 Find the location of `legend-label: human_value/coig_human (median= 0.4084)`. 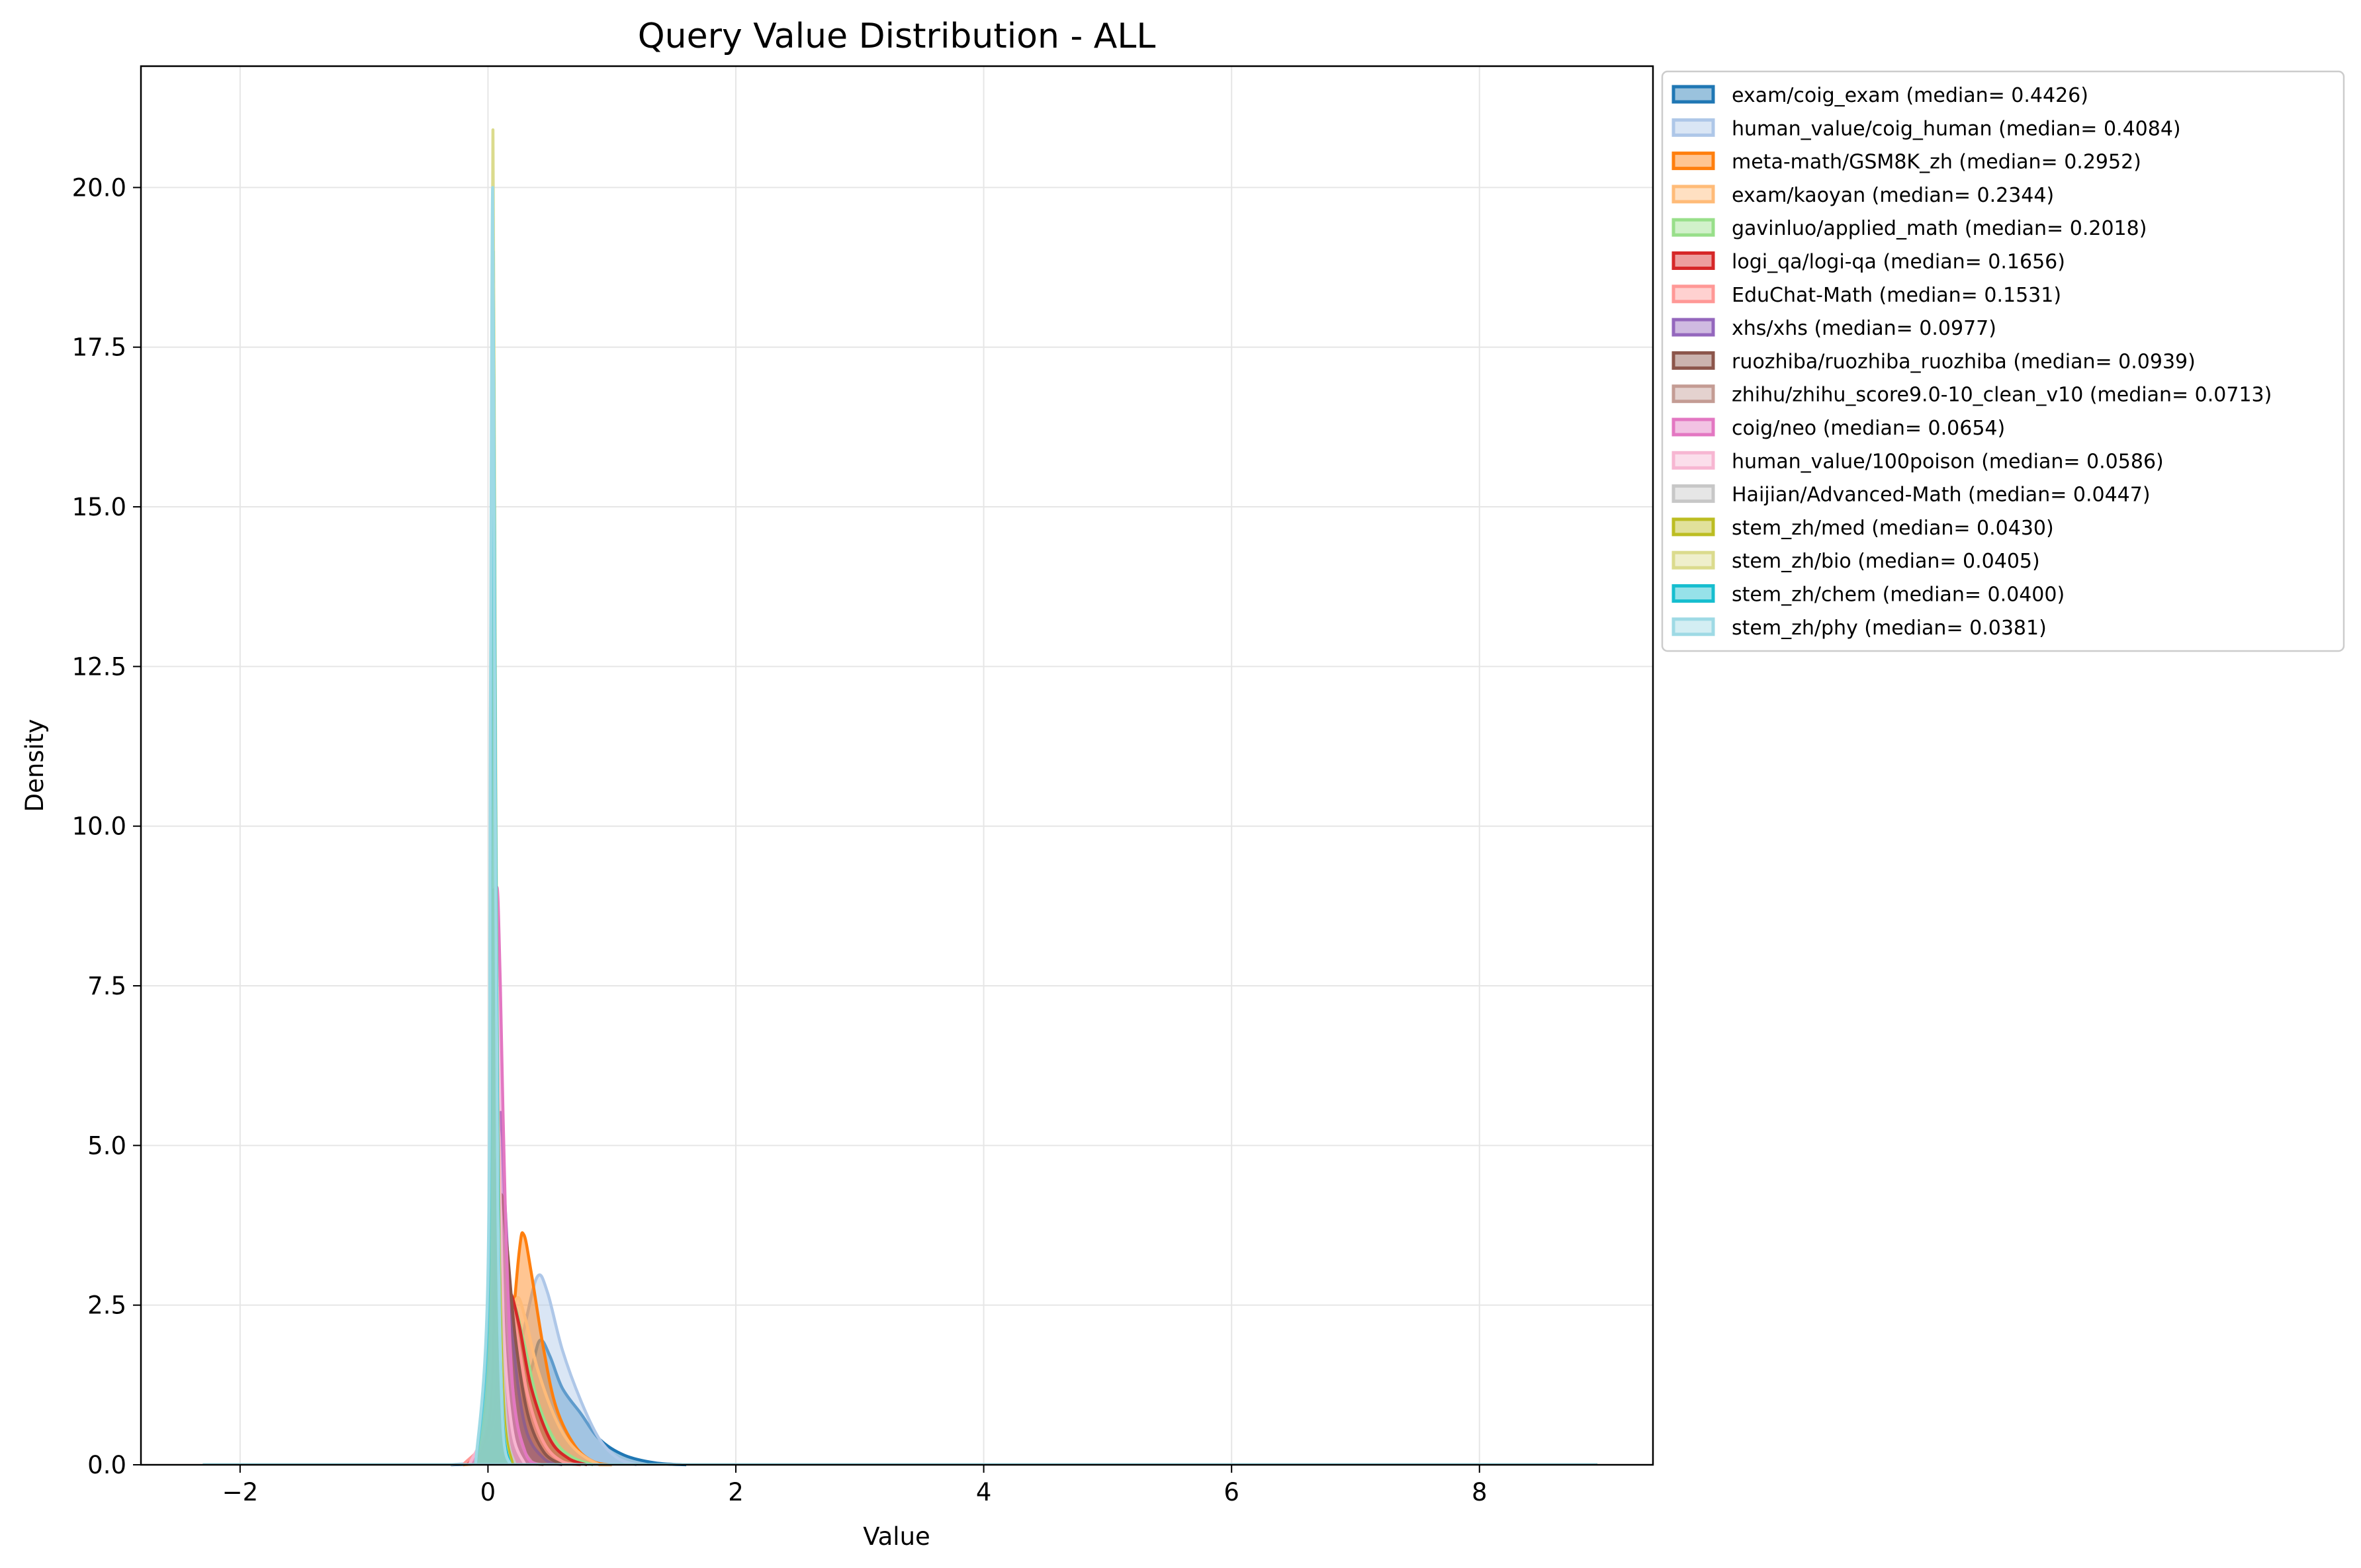

legend-label: human_value/coig_human (median= 0.4084) is located at coordinates (1956, 129).